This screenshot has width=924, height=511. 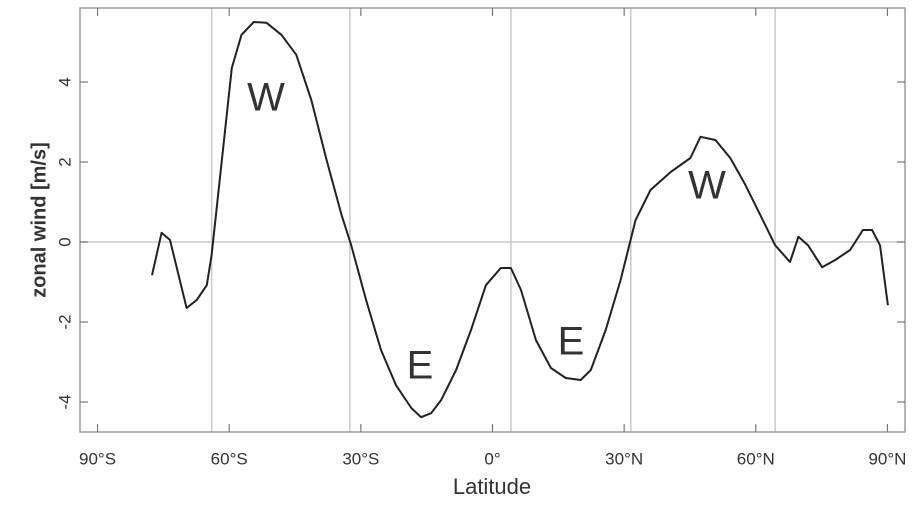 I want to click on x-tick-label: 30°S, so click(x=360, y=458).